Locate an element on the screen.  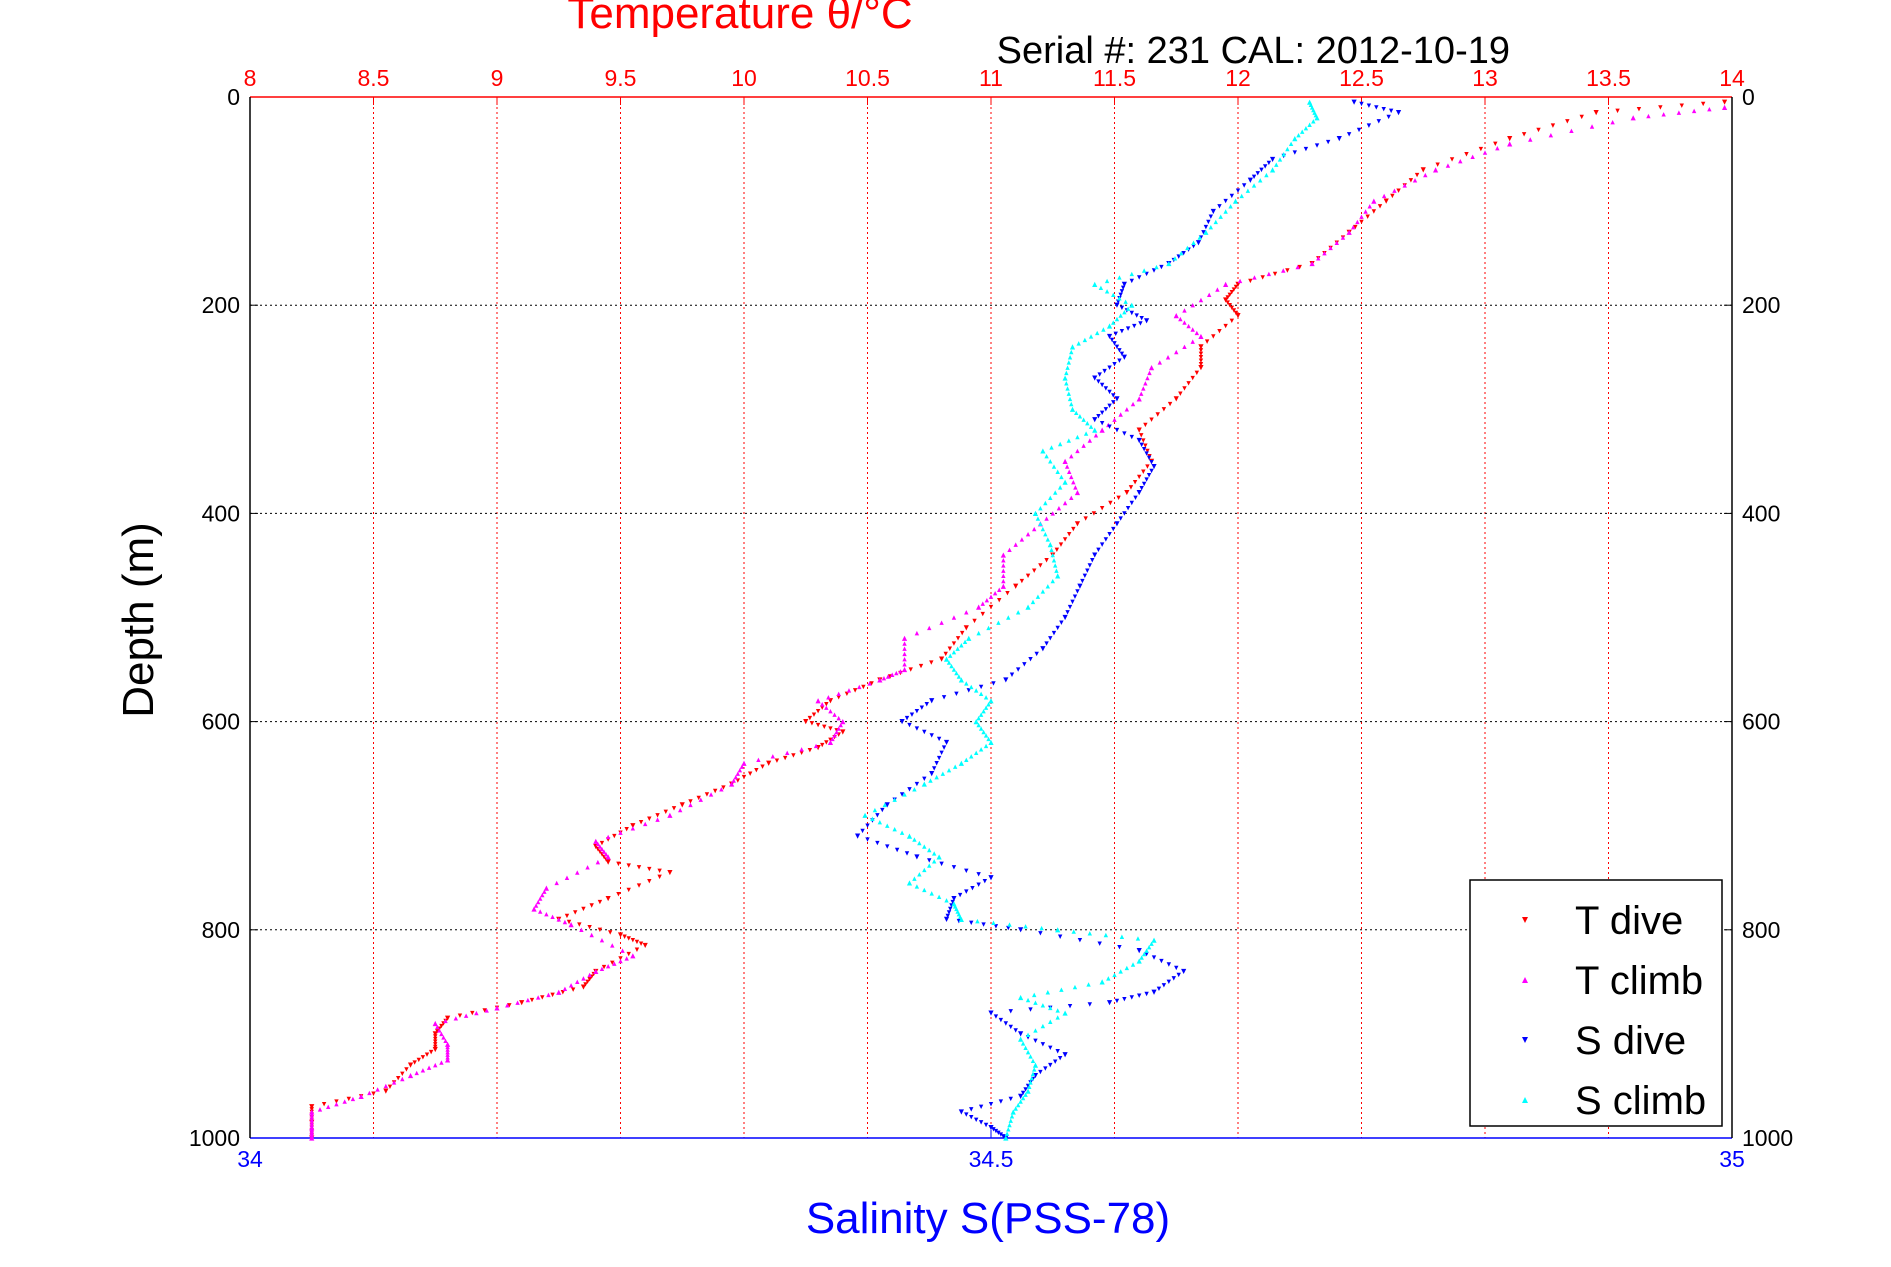
chart-subtitle: Serial #: 231 CAL: 2012-10-19 is located at coordinates (1253, 51).